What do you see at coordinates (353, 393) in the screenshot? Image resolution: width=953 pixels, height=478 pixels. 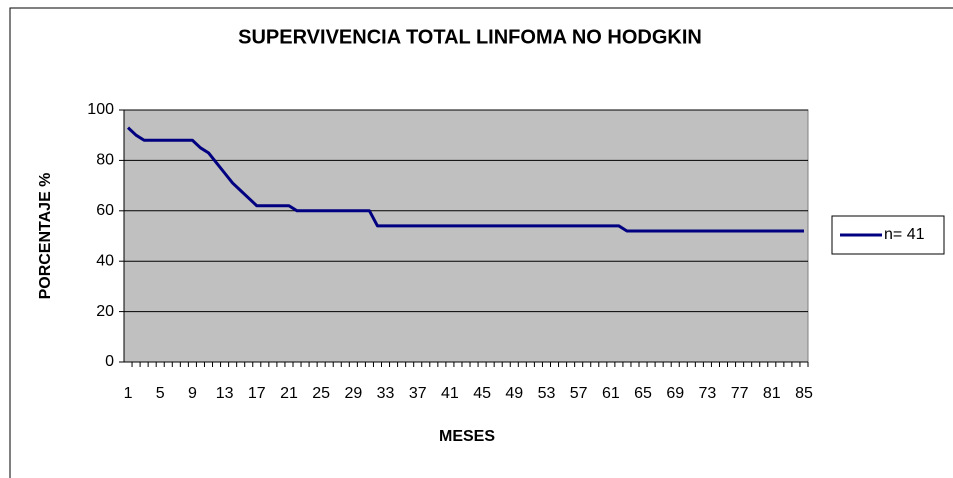 I see `x-tick-label: 29` at bounding box center [353, 393].